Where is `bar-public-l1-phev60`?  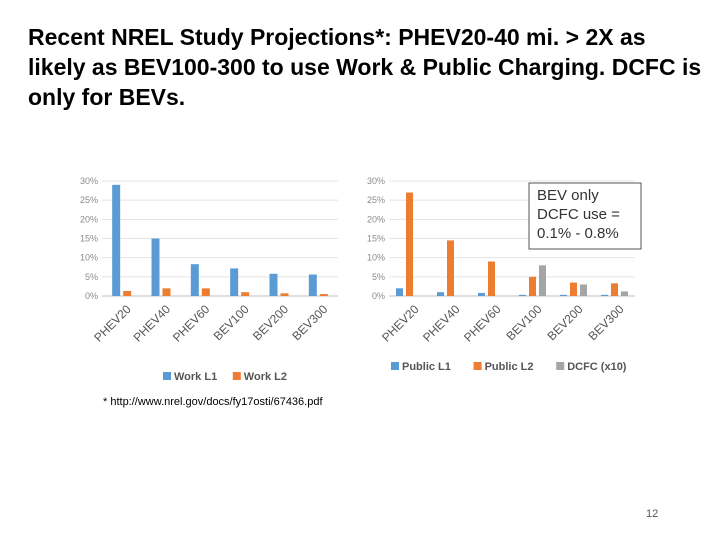 bar-public-l1-phev60 is located at coordinates (481, 294).